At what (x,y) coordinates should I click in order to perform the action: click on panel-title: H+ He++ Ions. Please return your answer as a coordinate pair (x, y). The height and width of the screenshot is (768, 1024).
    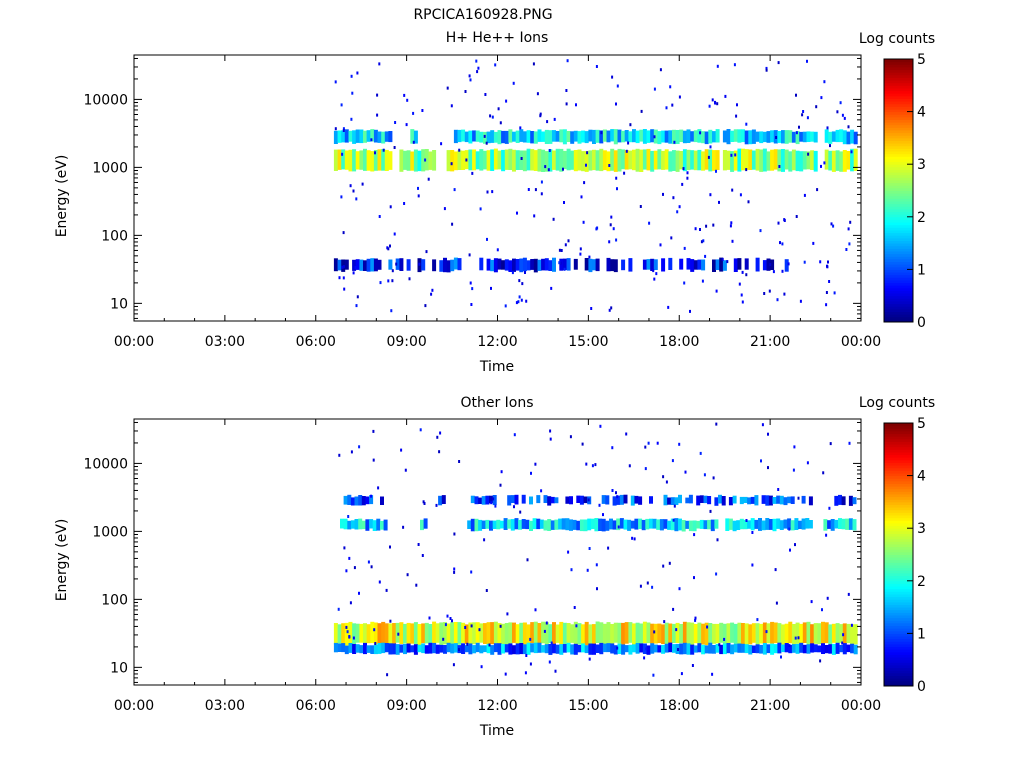
    Looking at the image, I should click on (497, 38).